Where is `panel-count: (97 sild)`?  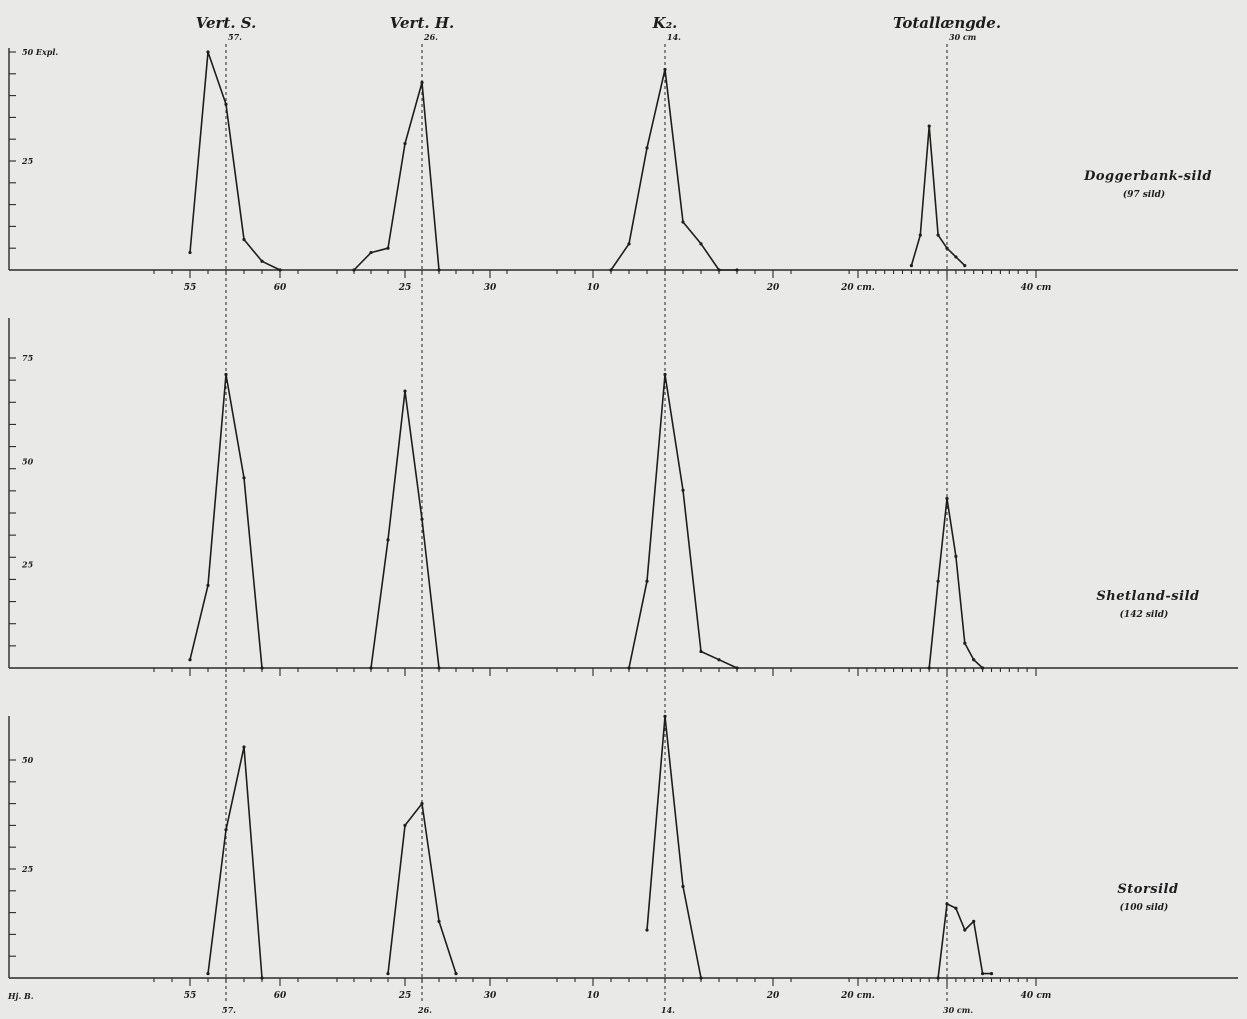 panel-count: (97 sild) is located at coordinates (1144, 194).